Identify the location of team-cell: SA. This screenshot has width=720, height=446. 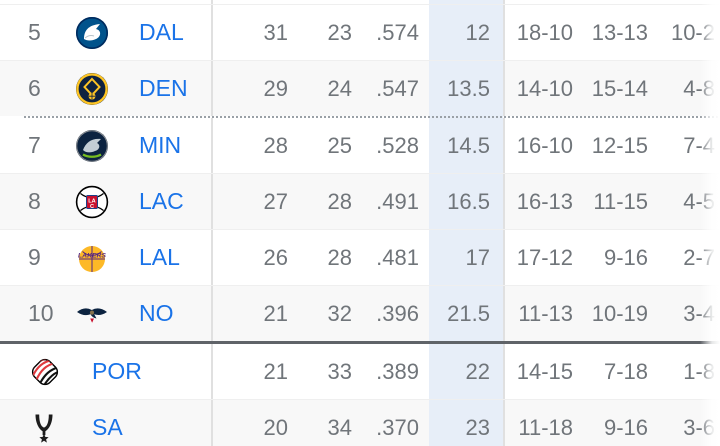
(106, 423).